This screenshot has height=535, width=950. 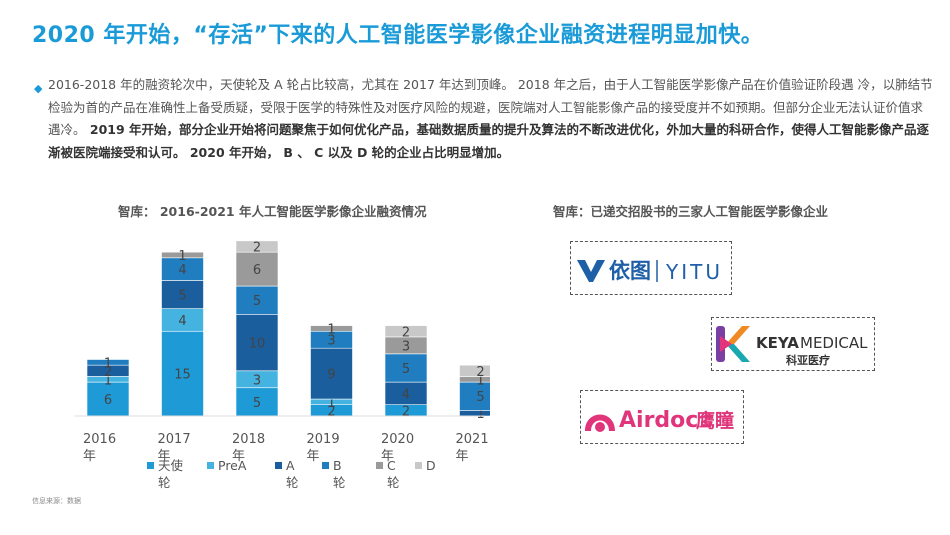 I want to click on legend-swatch-PreA, so click(x=210, y=465).